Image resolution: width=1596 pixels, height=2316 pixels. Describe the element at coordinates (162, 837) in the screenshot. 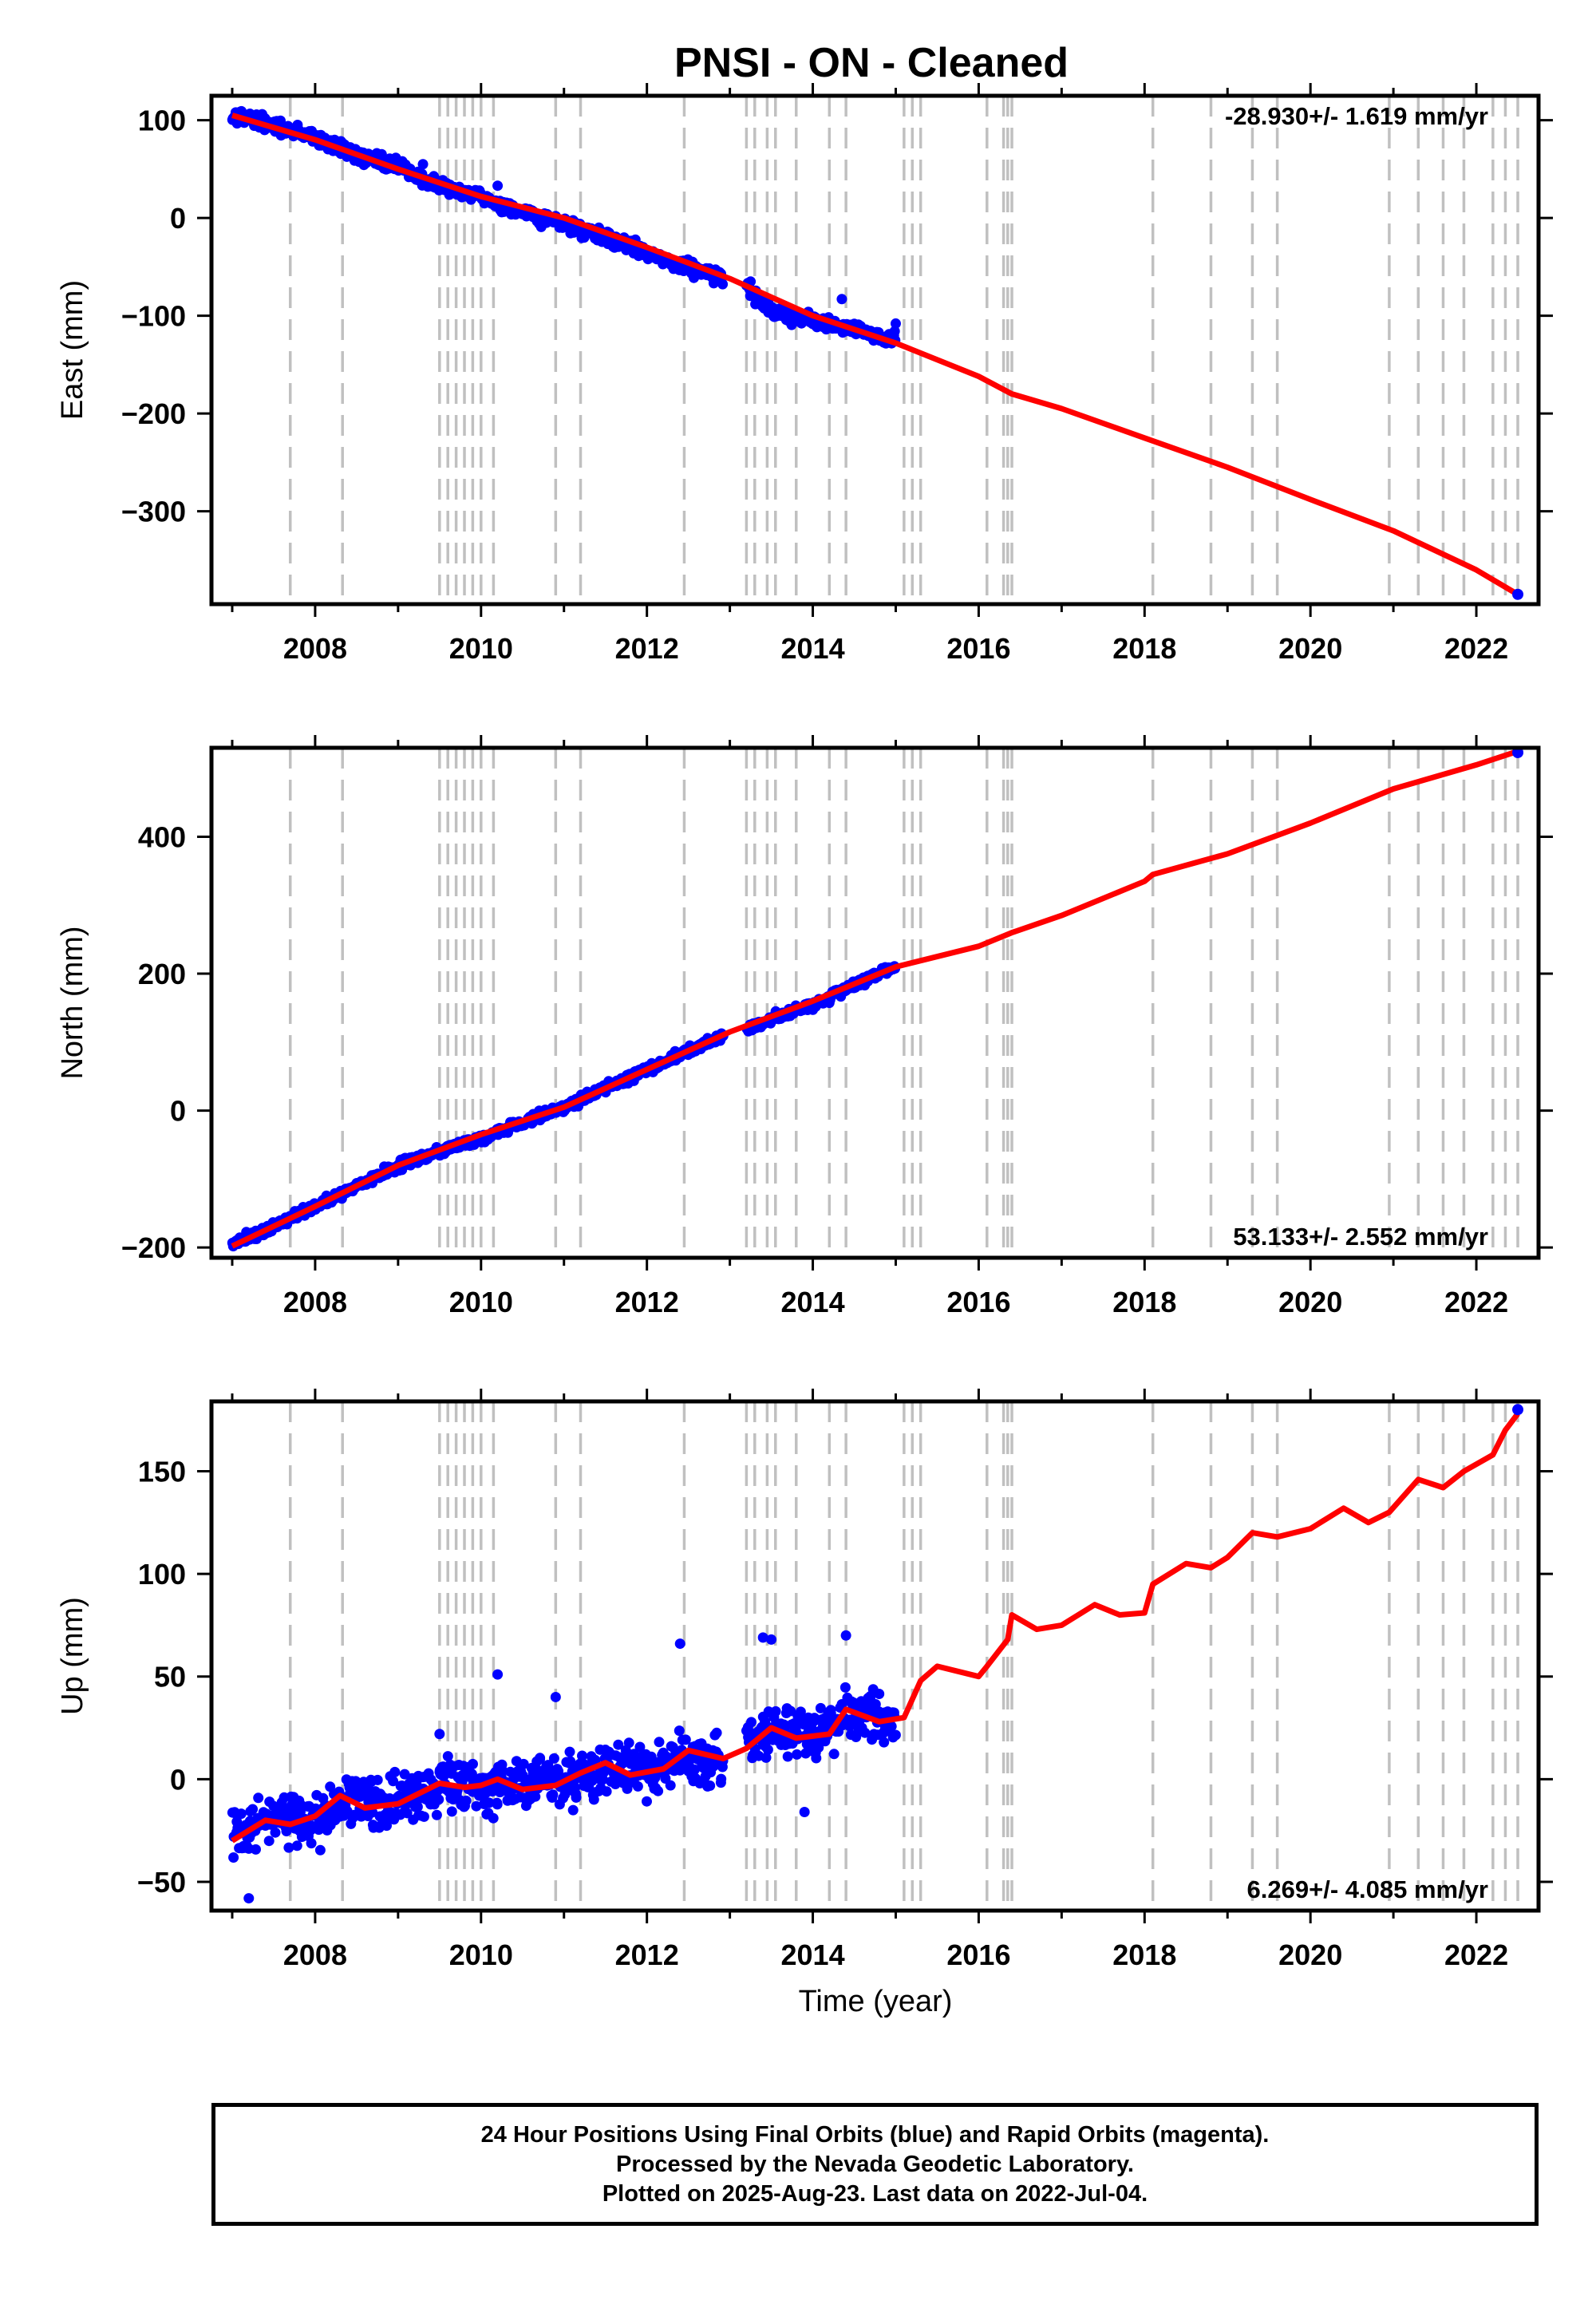

I see `y-tick-label: 400` at that location.